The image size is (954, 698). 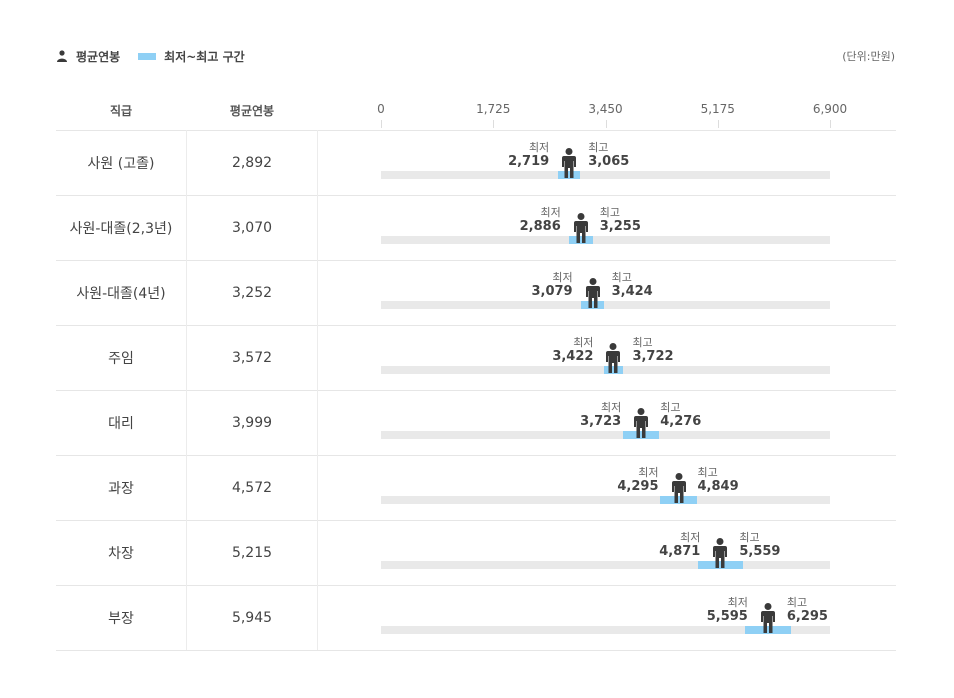 What do you see at coordinates (252, 487) in the screenshot?
I see `avg-salary-cell: 4,572` at bounding box center [252, 487].